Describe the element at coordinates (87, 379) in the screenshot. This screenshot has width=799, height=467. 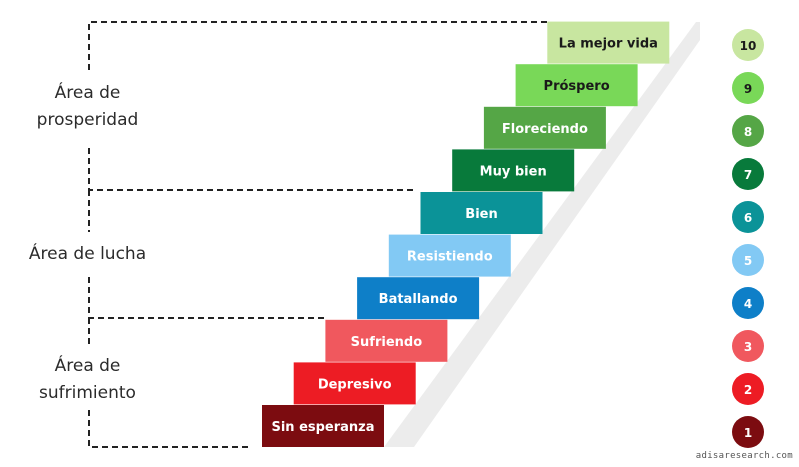
I see `area-suffering-label: Área de sufrimiento` at that location.